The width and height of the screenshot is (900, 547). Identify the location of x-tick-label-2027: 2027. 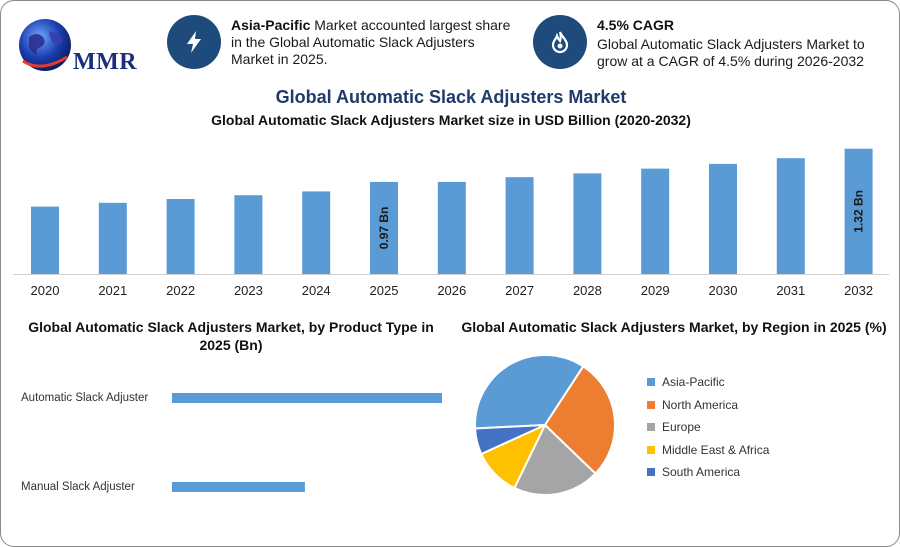
(519, 290).